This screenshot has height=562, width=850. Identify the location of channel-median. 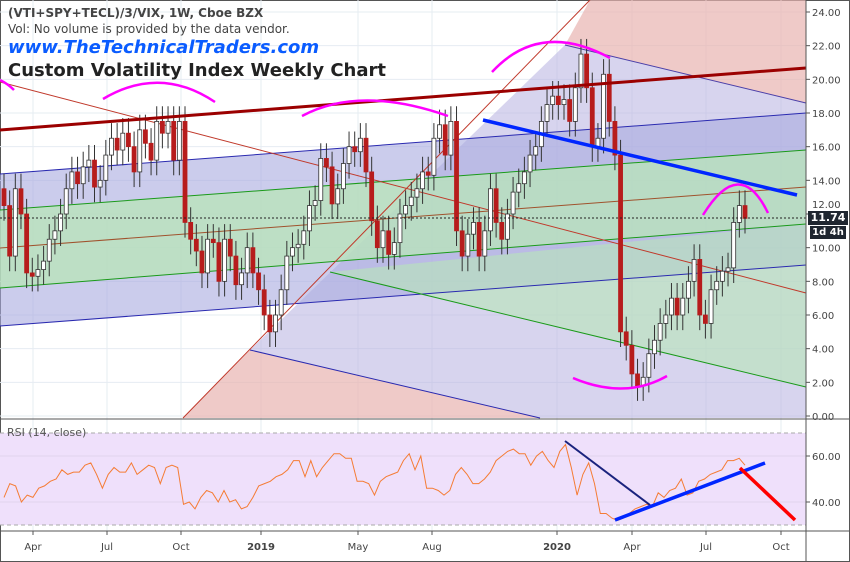
(403, 217).